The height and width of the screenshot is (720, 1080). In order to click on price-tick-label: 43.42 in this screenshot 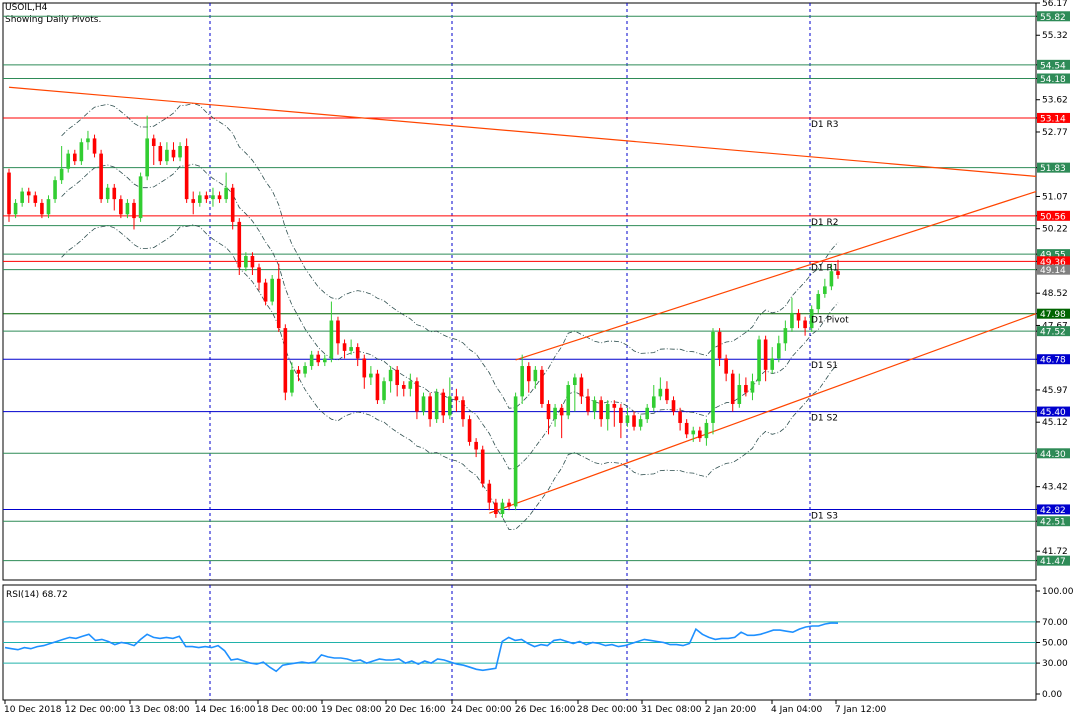, I will do `click(1055, 488)`.